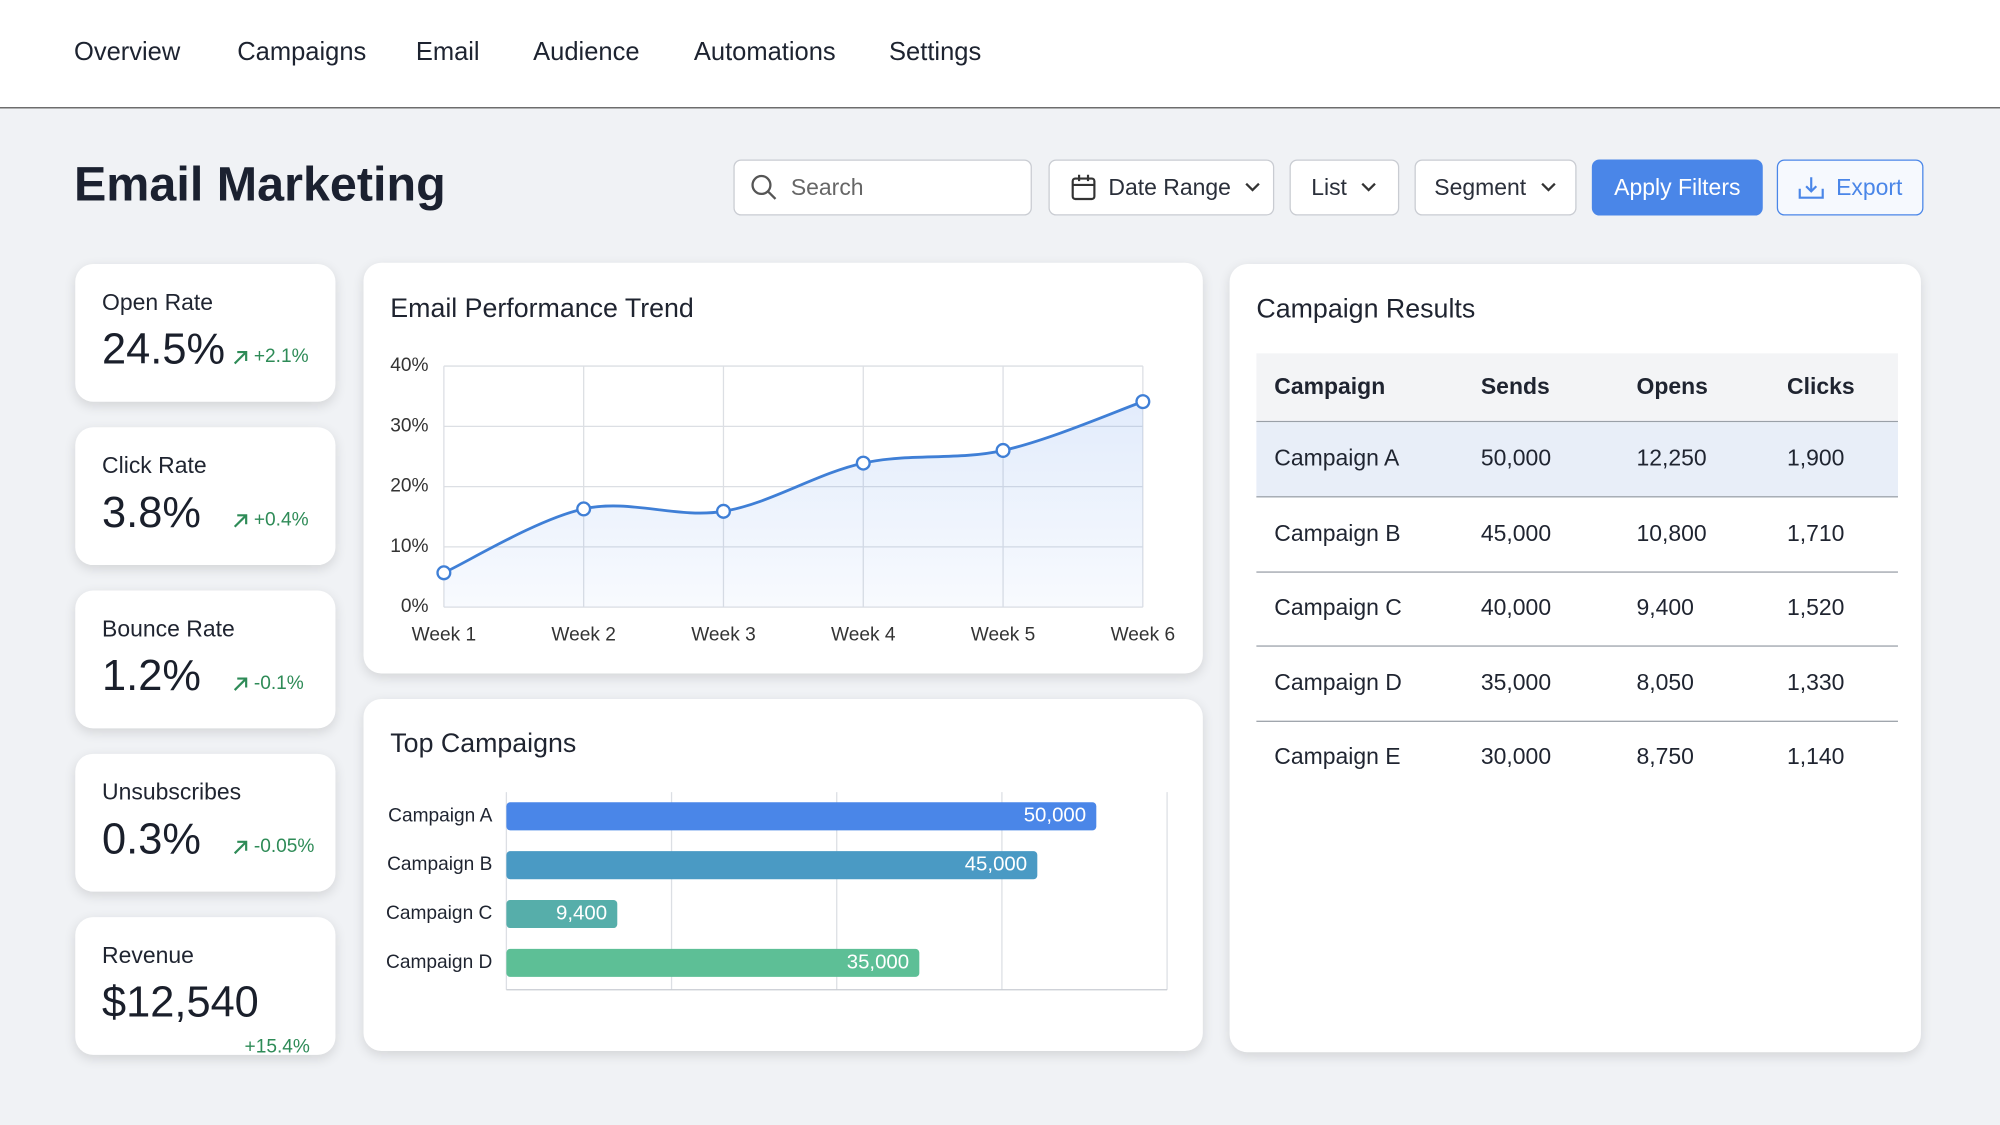  Describe the element at coordinates (1665, 682) in the screenshot. I see `table-cell: 8,050` at that location.